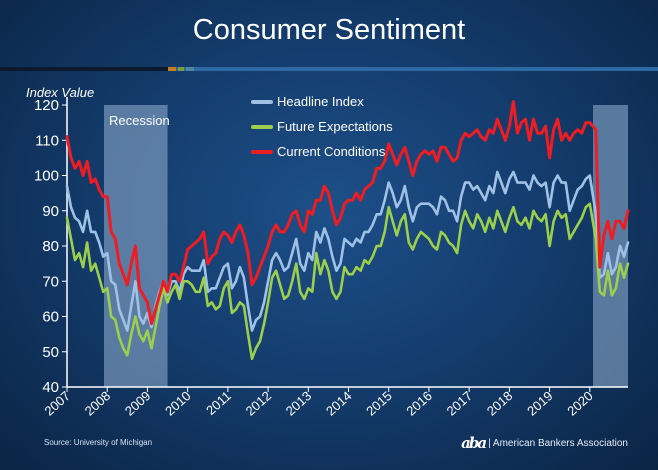 This screenshot has width=658, height=470. Describe the element at coordinates (139, 120) in the screenshot. I see `recession-label: Recession` at that location.